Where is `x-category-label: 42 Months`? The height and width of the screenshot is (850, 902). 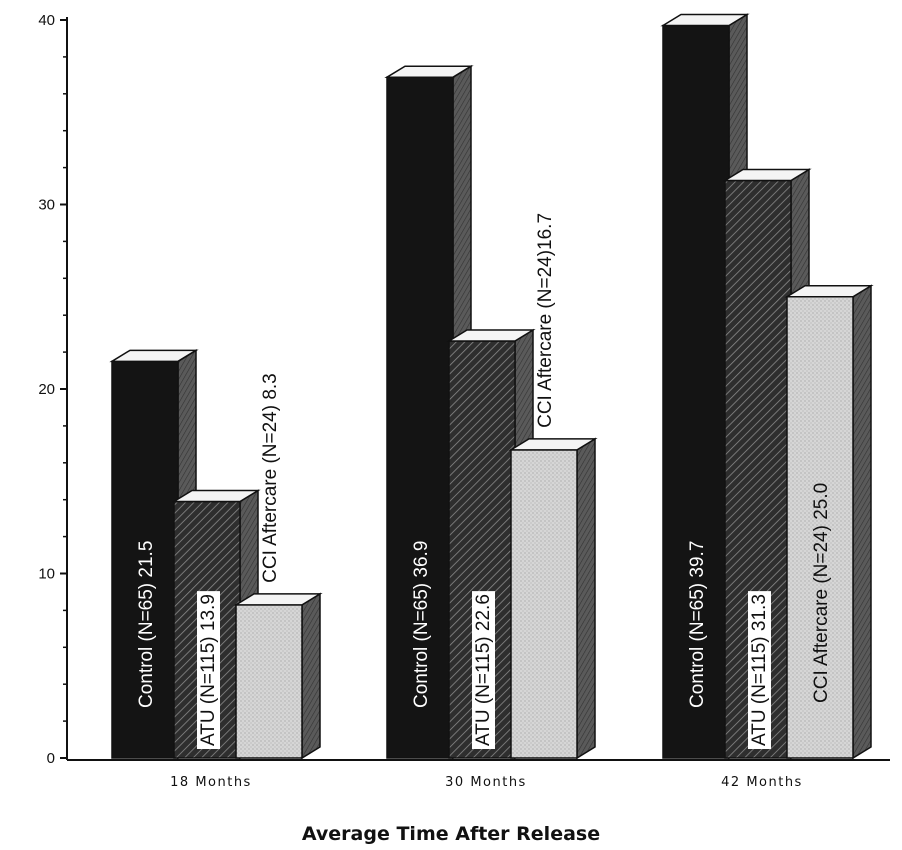 x-category-label: 42 Months is located at coordinates (762, 782).